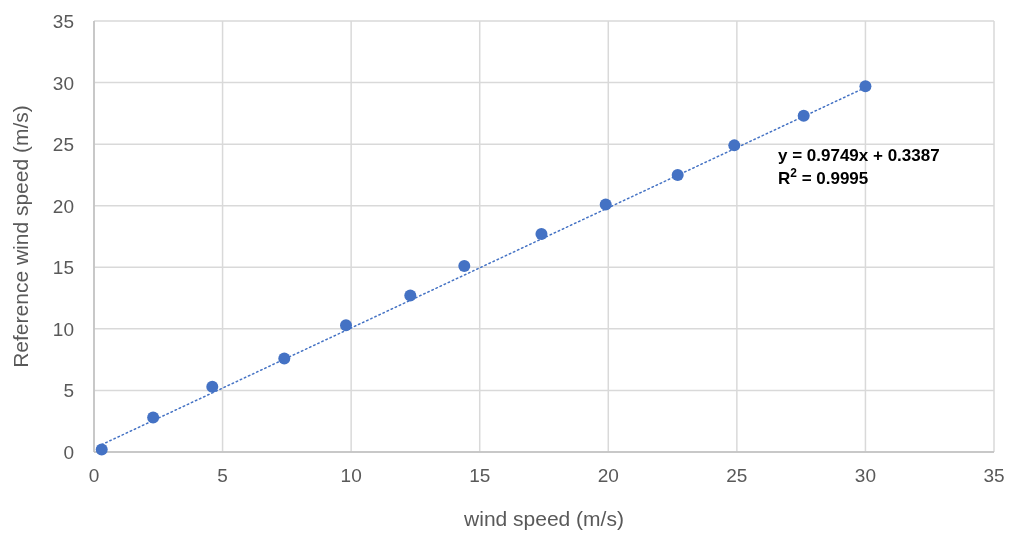 The width and height of the screenshot is (1014, 538). I want to click on y-axis-title: Reference wind speed (m/s), so click(20, 236).